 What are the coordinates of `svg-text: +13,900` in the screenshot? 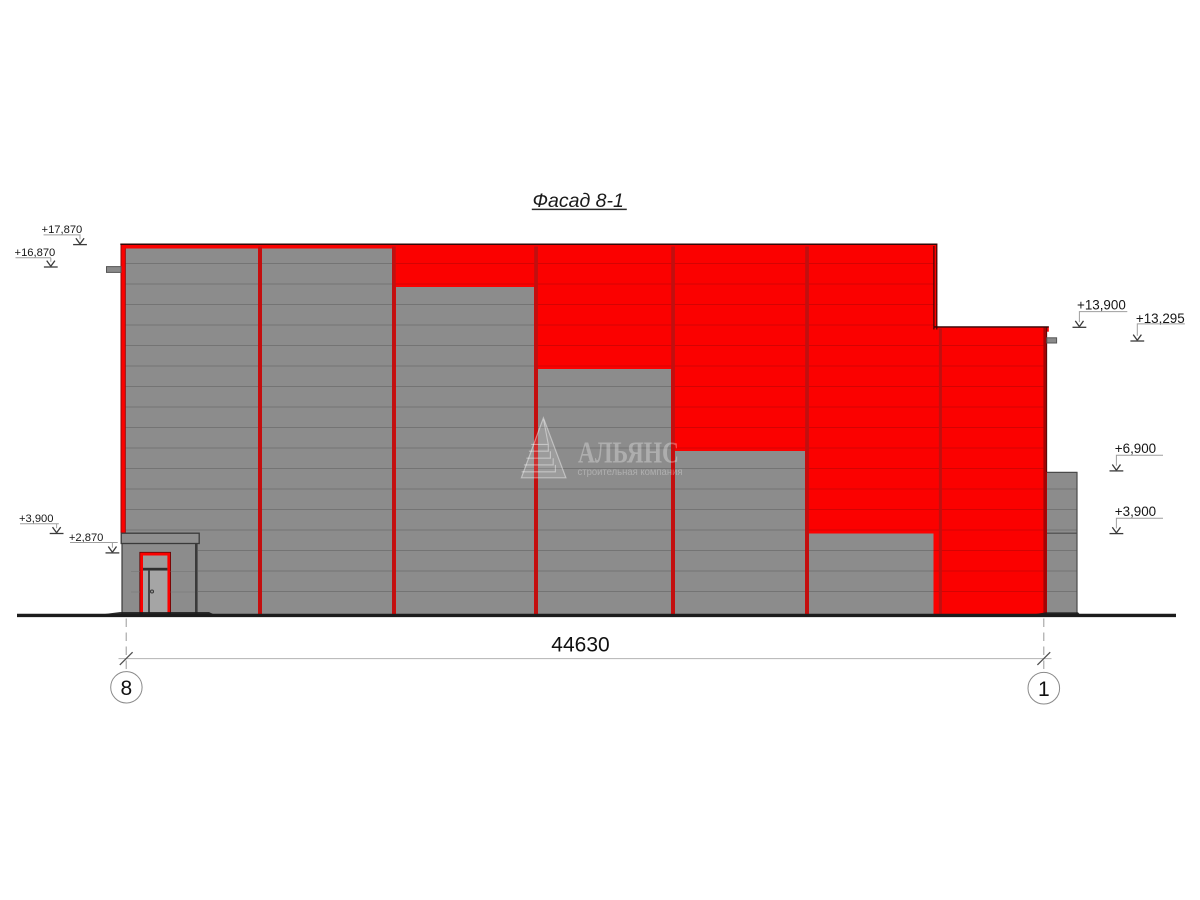 It's located at (1101, 304).